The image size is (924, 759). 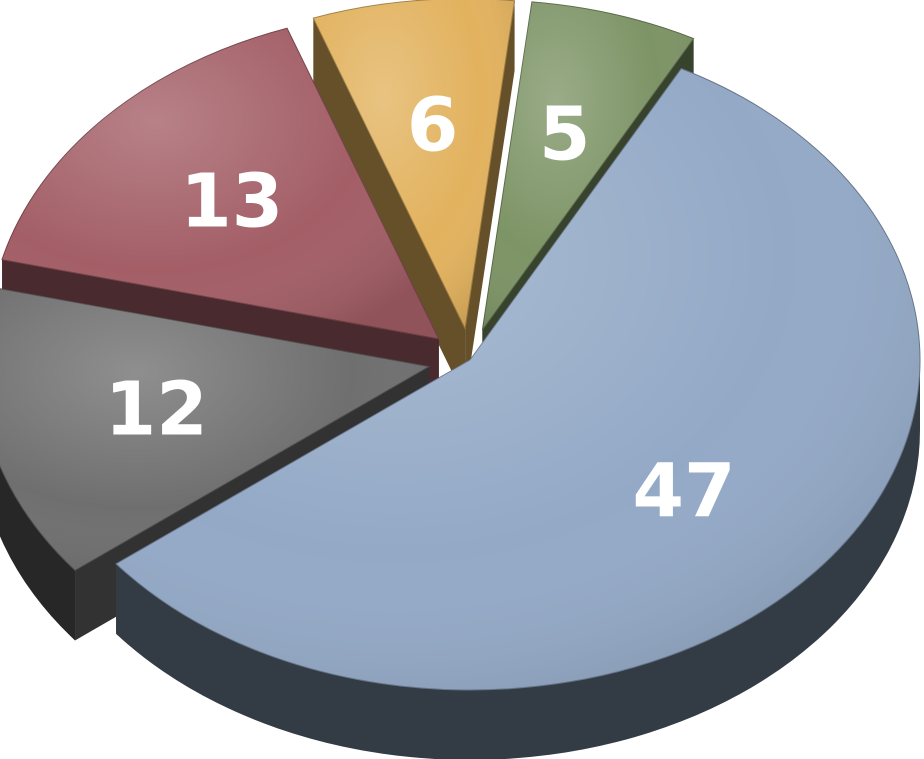 What do you see at coordinates (38, 553) in the screenshot?
I see `pie-slice-rim` at bounding box center [38, 553].